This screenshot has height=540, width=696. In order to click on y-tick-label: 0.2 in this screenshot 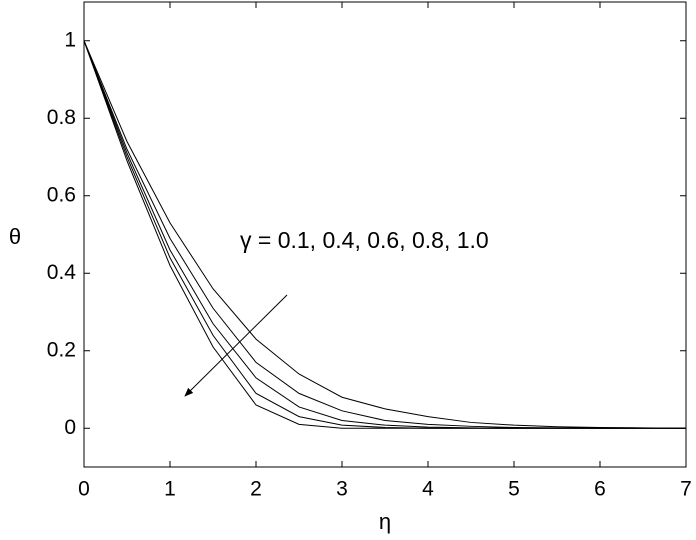, I will do `click(61, 349)`.